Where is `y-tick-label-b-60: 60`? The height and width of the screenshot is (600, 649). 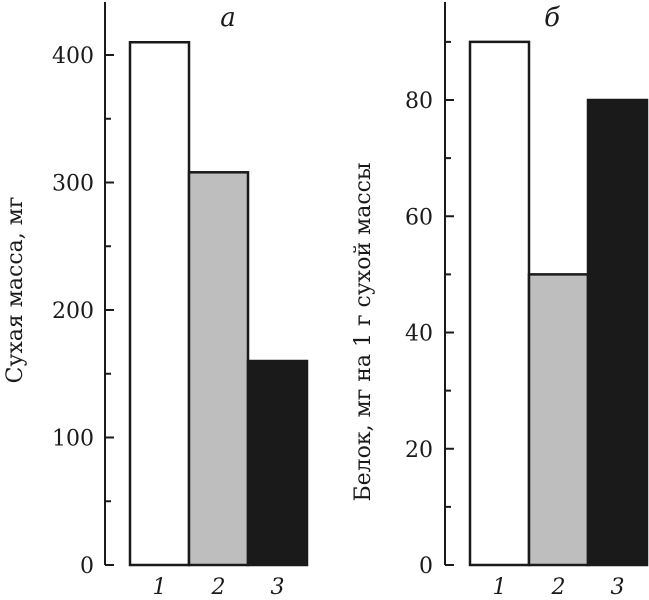 y-tick-label-b-60: 60 is located at coordinates (419, 217).